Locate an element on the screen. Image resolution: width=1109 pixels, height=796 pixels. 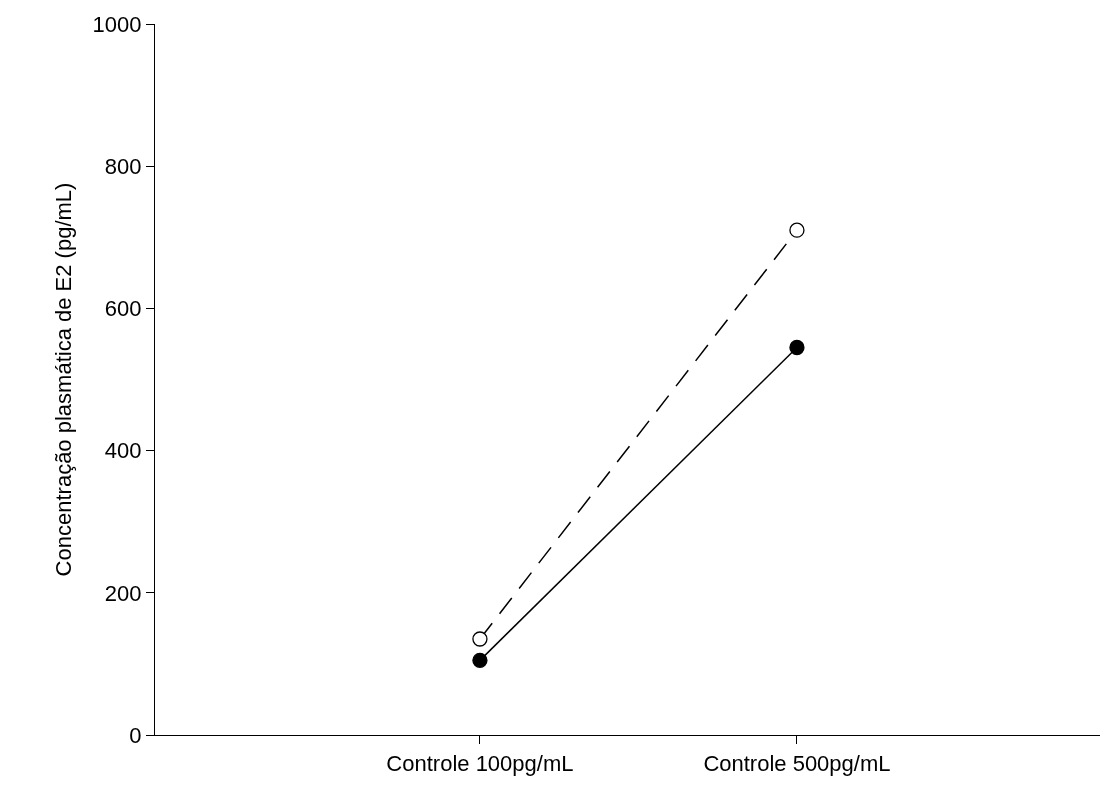
y-tick-label: 1000 is located at coordinates (117, 24).